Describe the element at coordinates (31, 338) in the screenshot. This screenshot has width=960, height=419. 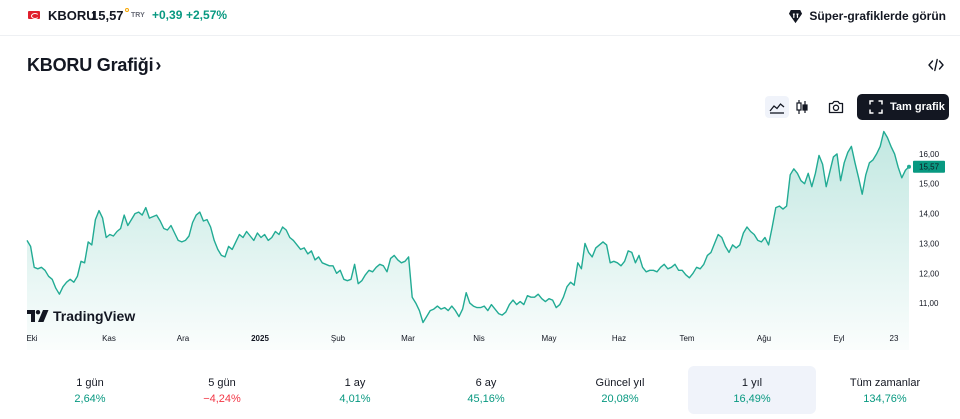
I see `x-tick-label: Eki` at that location.